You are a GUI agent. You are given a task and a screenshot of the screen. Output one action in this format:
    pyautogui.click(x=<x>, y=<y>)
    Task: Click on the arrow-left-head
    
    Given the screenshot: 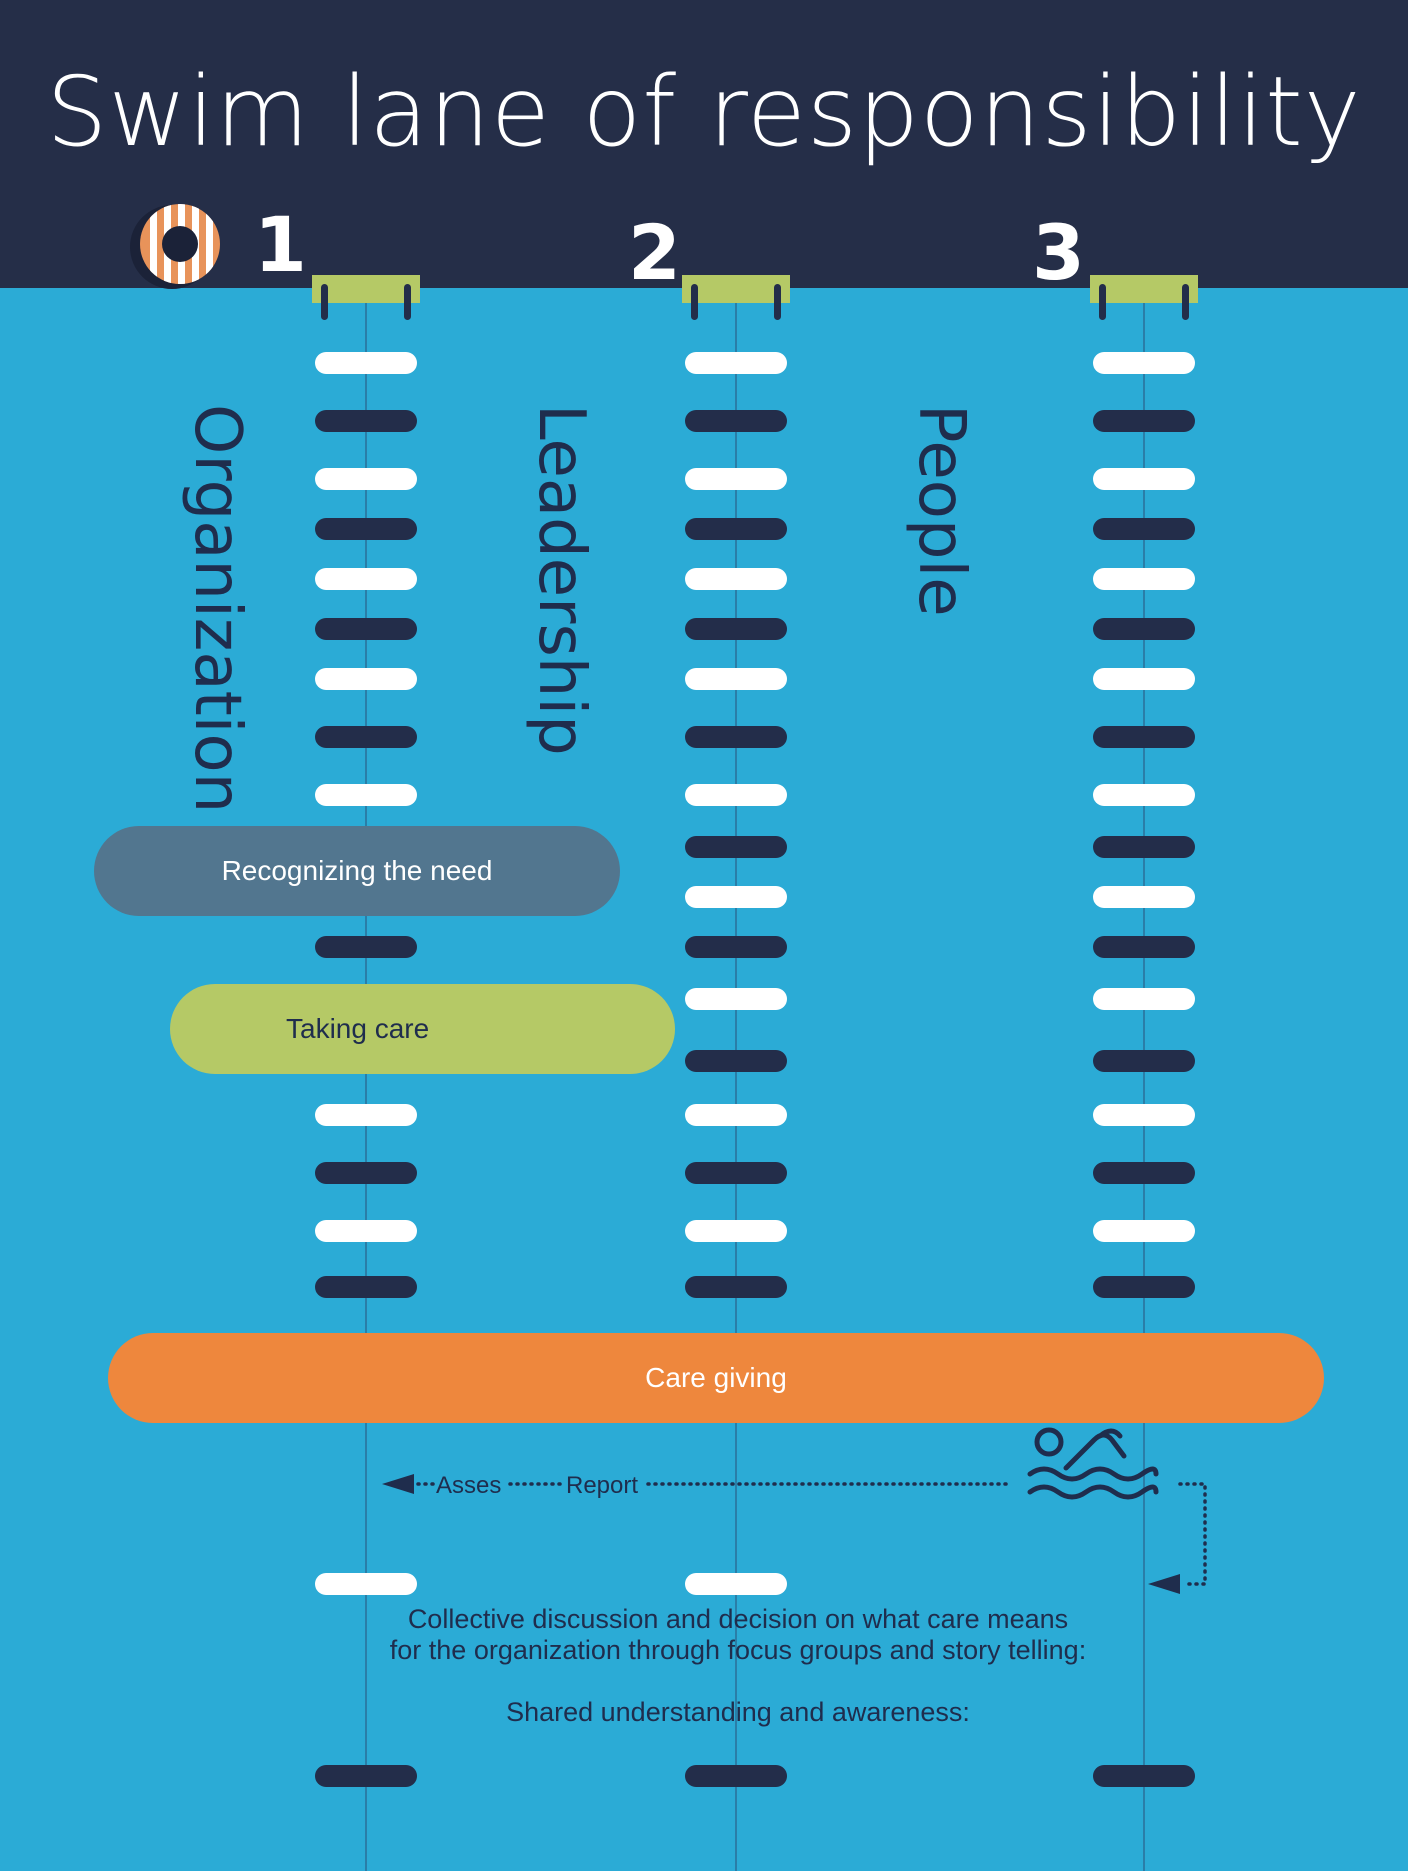 What is the action you would take?
    pyautogui.click(x=398, y=1484)
    